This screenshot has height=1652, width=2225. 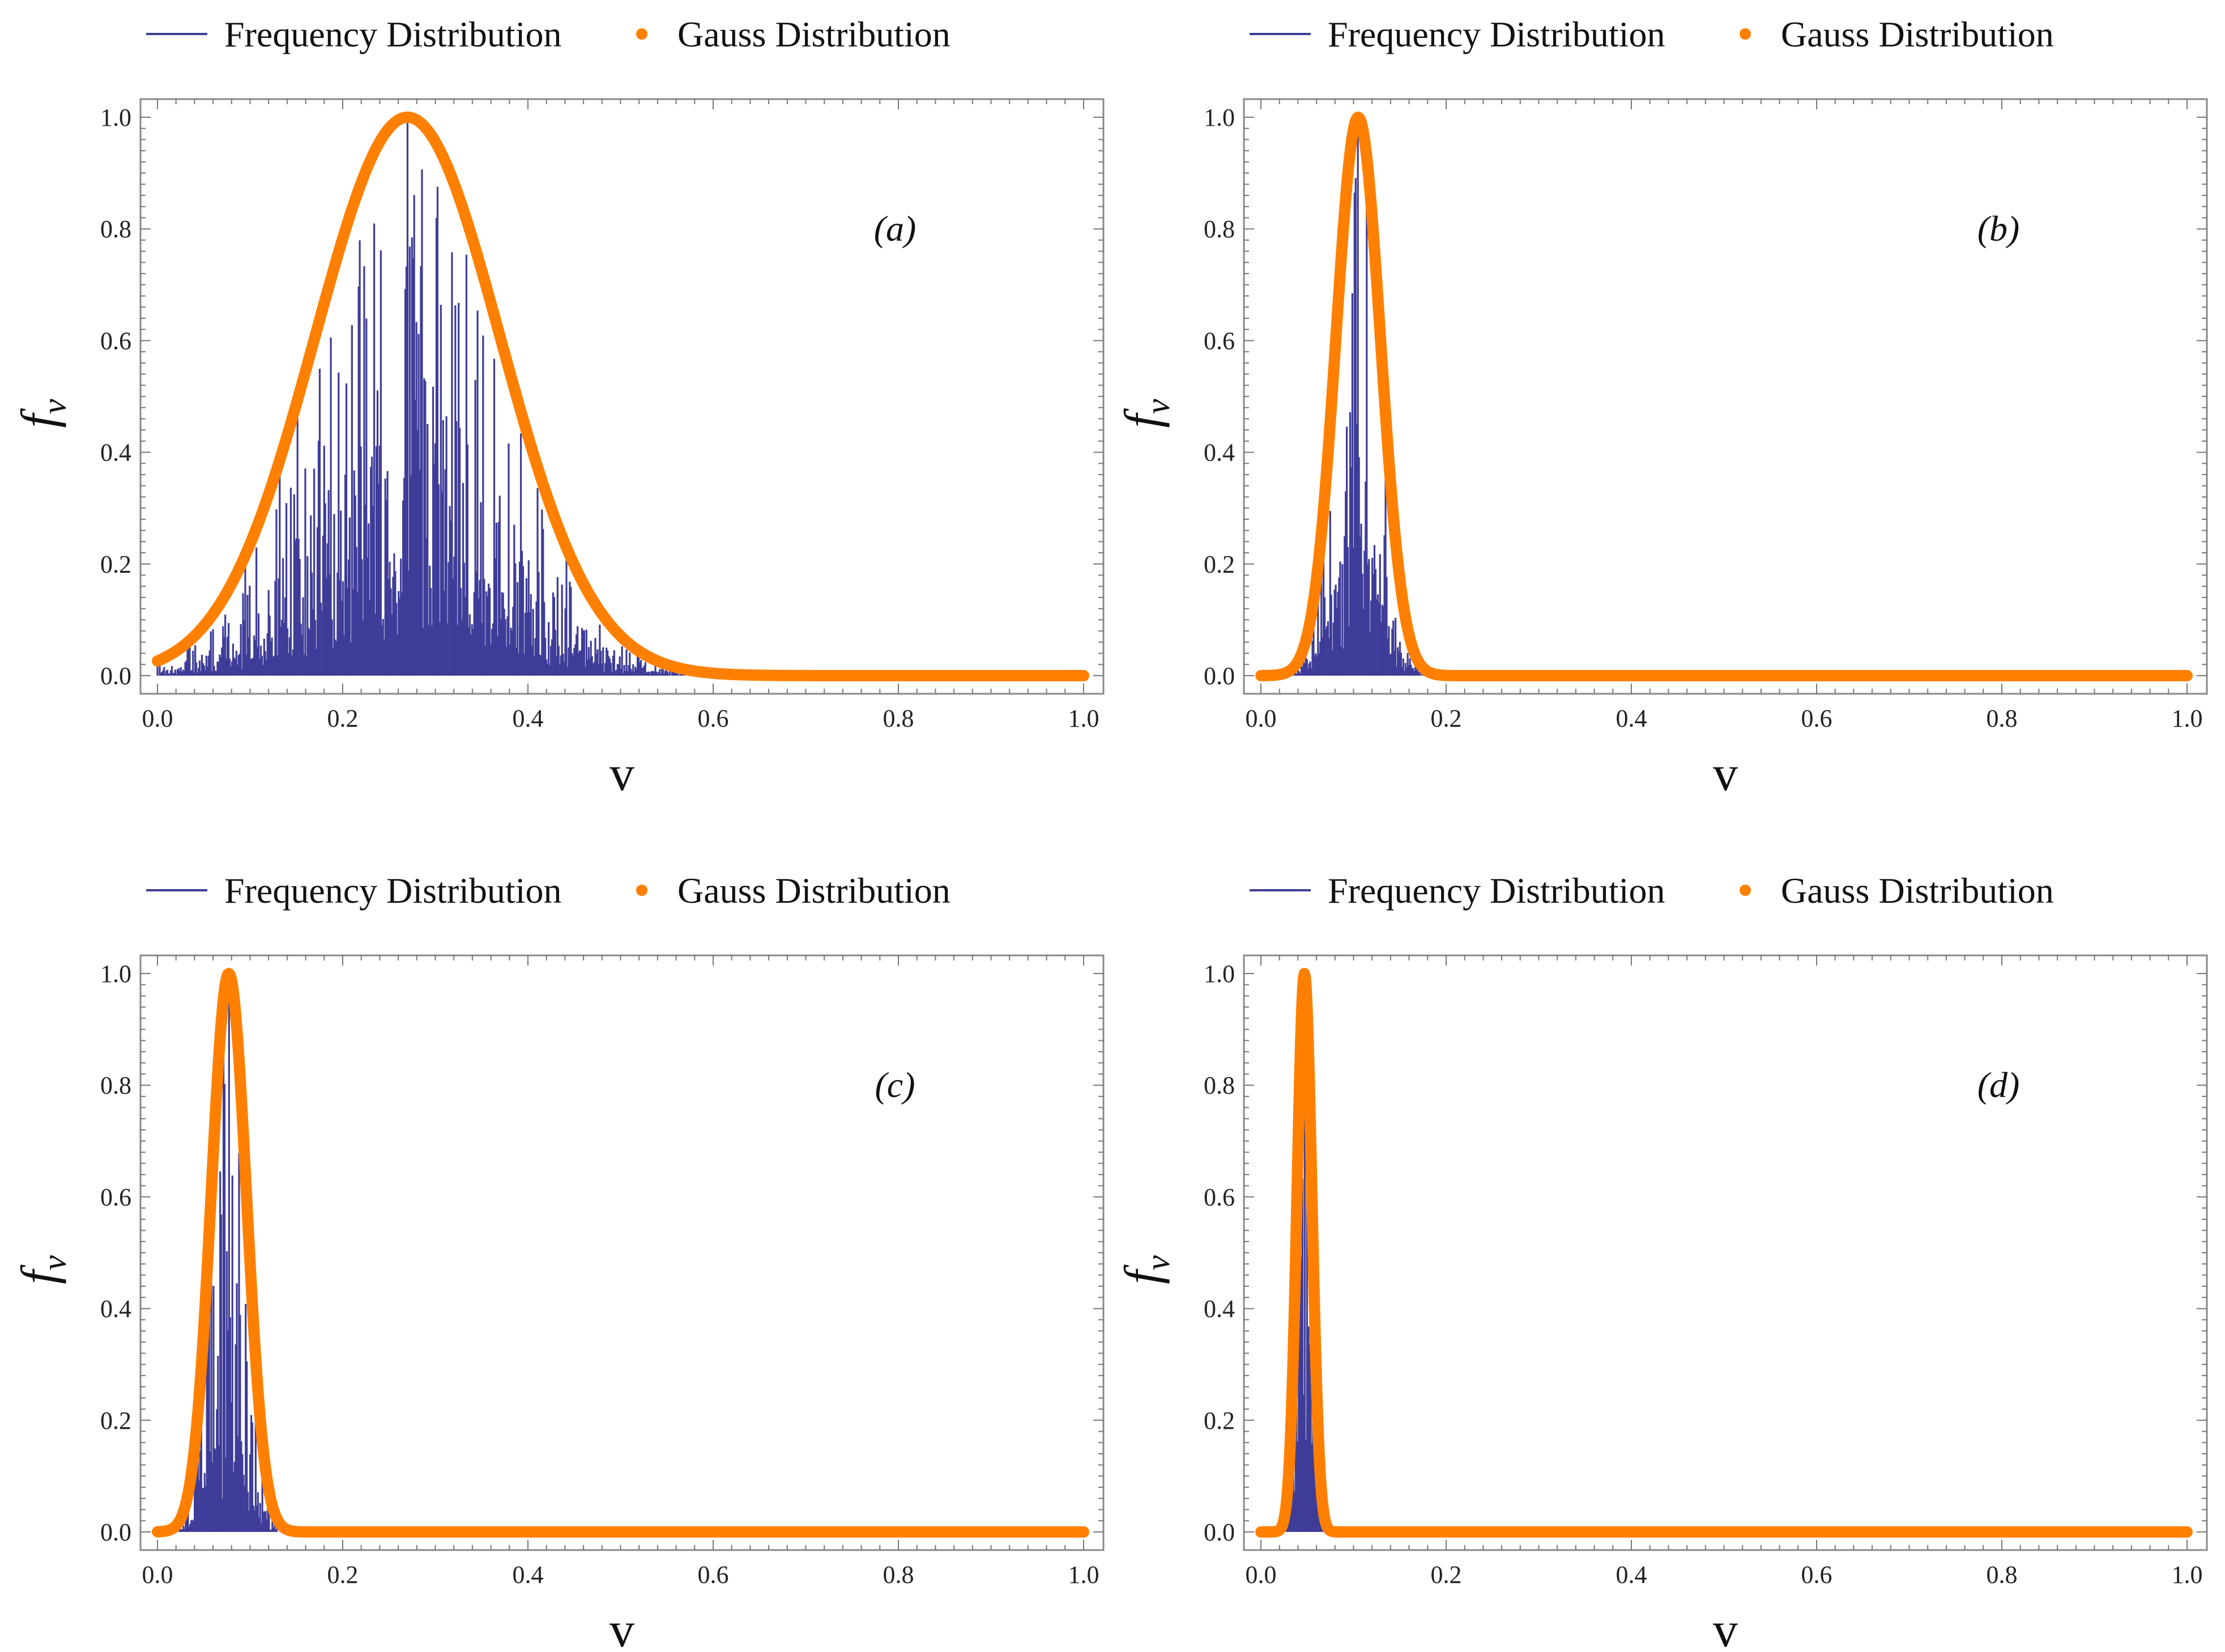 What do you see at coordinates (895, 1085) in the screenshot?
I see `panel-label: (c)` at bounding box center [895, 1085].